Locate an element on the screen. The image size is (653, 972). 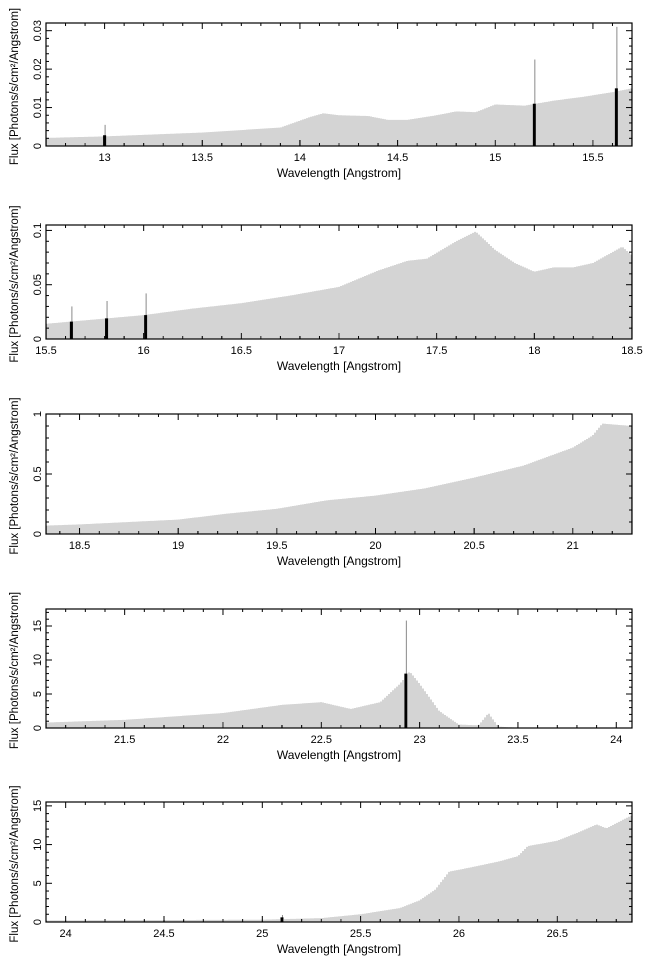
x-tick-label: 20 is located at coordinates (375, 546).